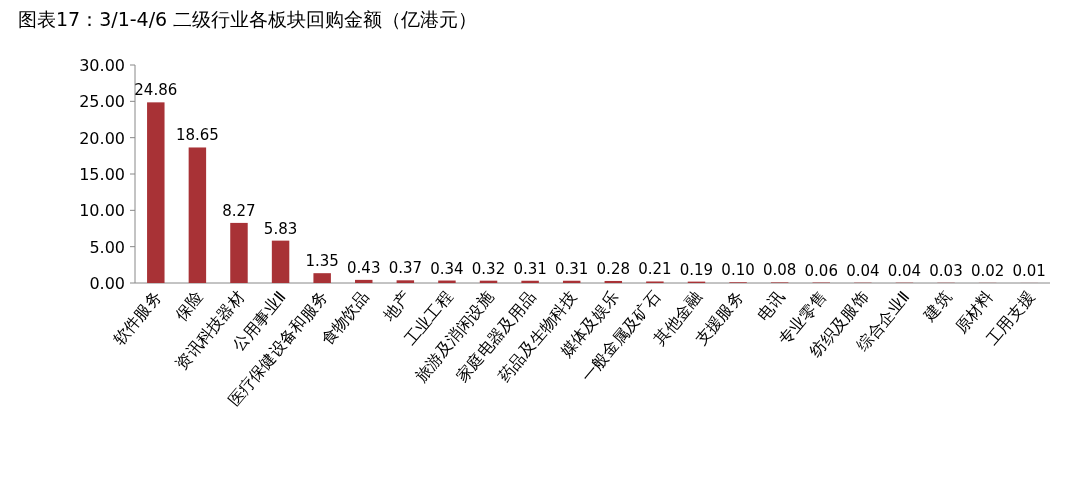 Image resolution: width=1080 pixels, height=498 pixels. Describe the element at coordinates (322, 261) in the screenshot. I see `data-label: 1.35` at that location.